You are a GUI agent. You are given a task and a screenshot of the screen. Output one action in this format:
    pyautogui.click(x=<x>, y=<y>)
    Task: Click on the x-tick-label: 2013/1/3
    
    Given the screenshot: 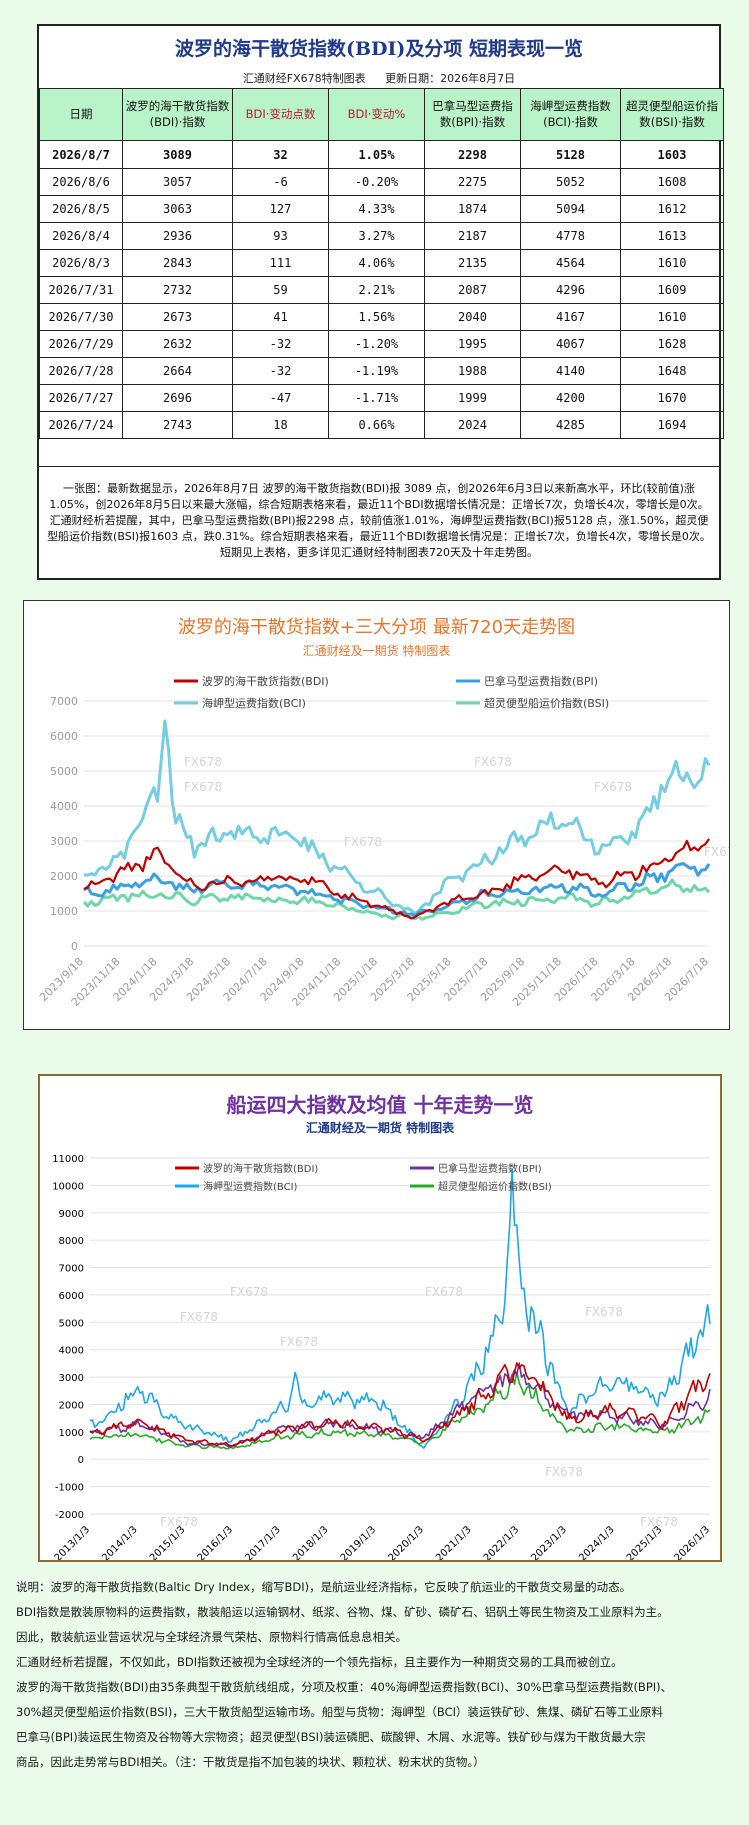 What is the action you would take?
    pyautogui.click(x=73, y=1542)
    